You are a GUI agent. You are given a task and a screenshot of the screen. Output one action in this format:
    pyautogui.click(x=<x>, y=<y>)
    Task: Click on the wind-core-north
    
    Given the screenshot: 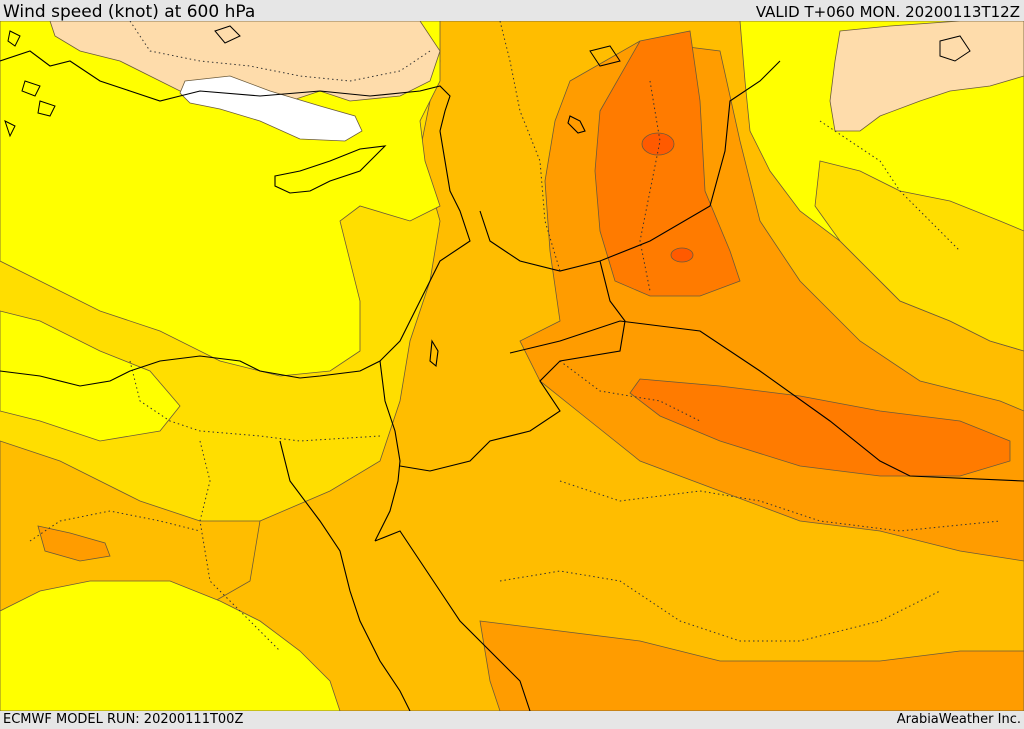 What is the action you would take?
    pyautogui.click(x=667, y=163)
    